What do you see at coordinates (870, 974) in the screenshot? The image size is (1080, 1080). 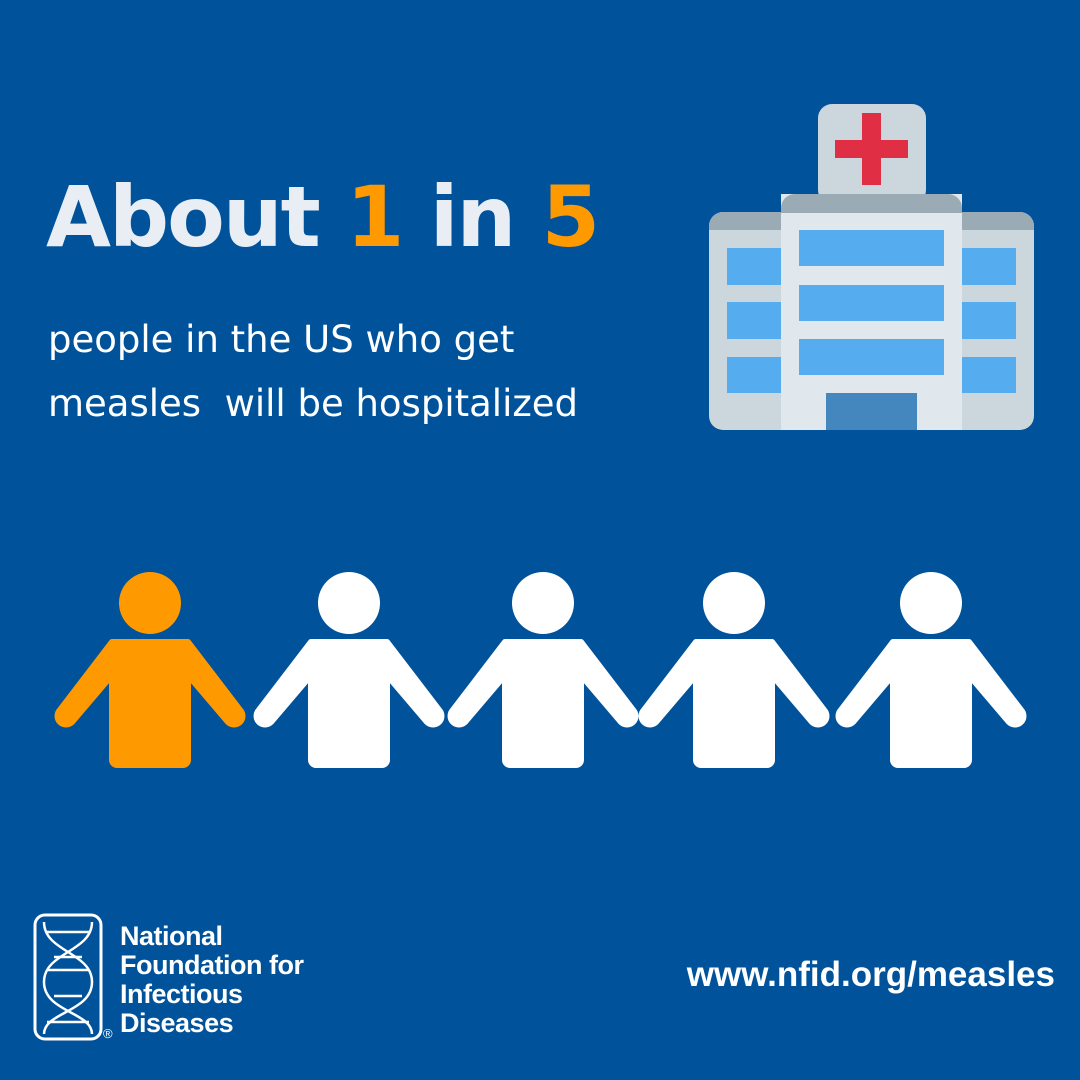 I see `website-link: www.nfid.org/measles` at bounding box center [870, 974].